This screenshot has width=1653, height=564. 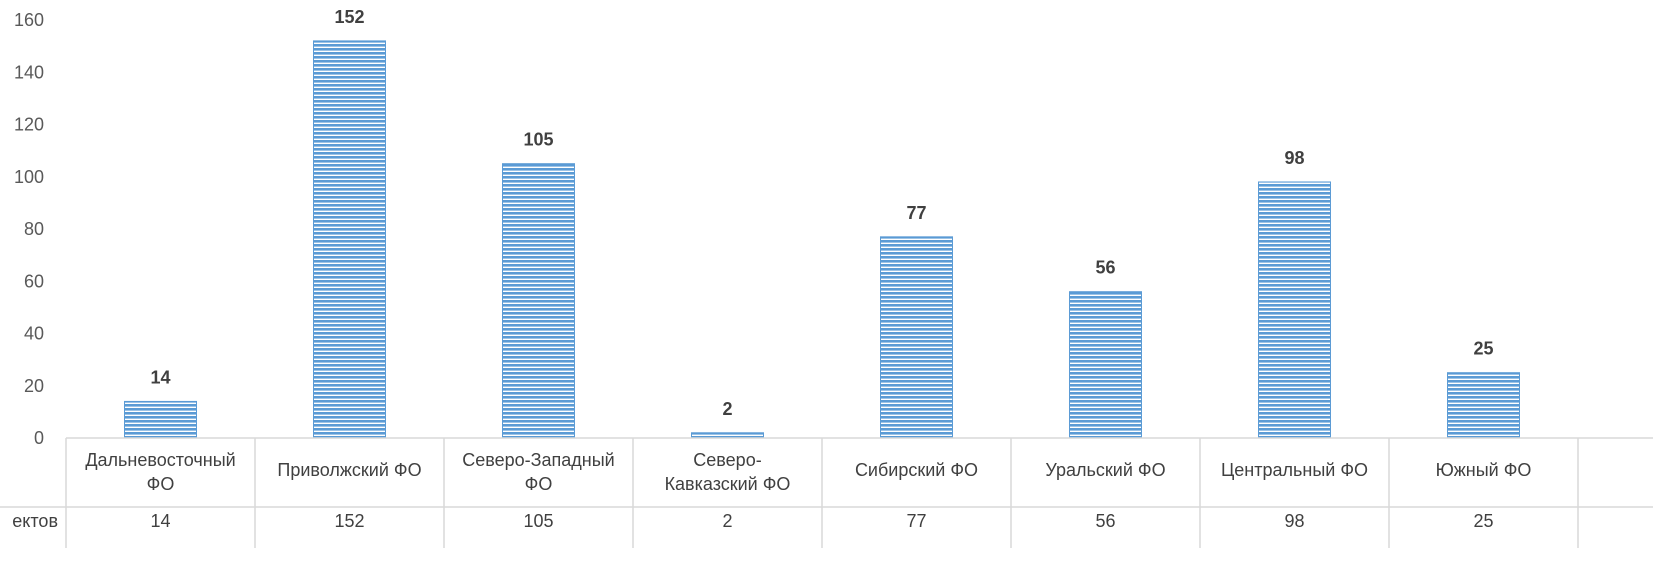 What do you see at coordinates (160, 472) in the screenshot?
I see `x-category-label: Дальневосточный ФО` at bounding box center [160, 472].